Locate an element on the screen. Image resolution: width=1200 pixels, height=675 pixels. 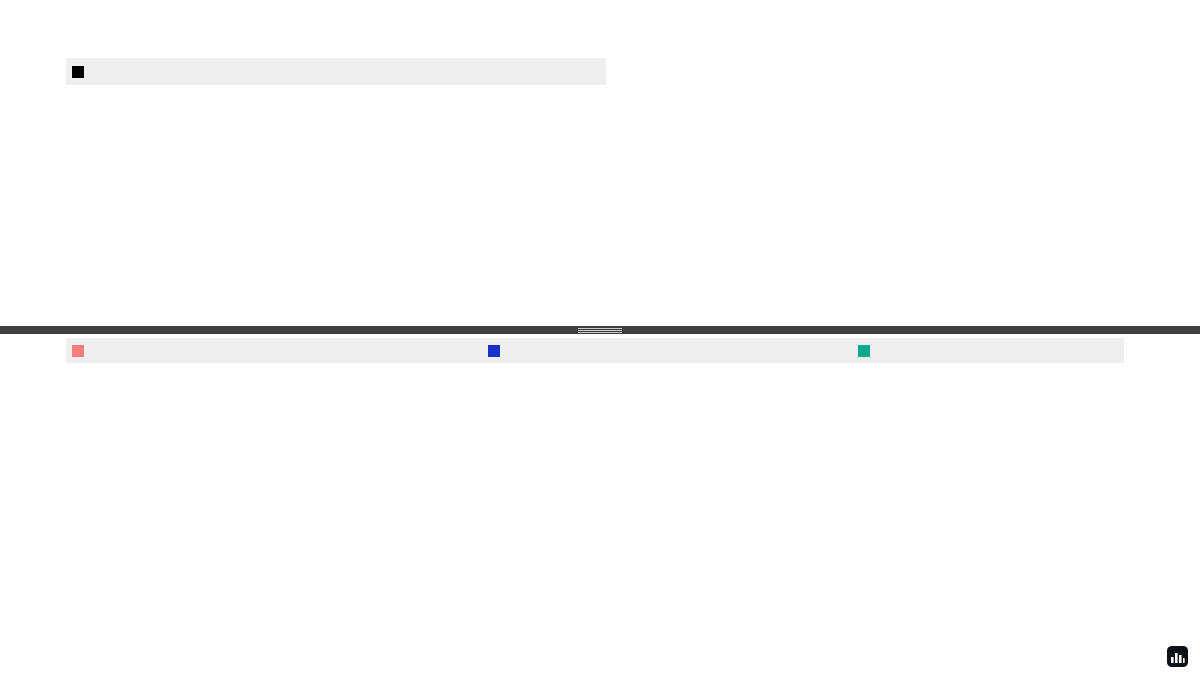
balance-sheet-swatch-icon is located at coordinates (78, 71).